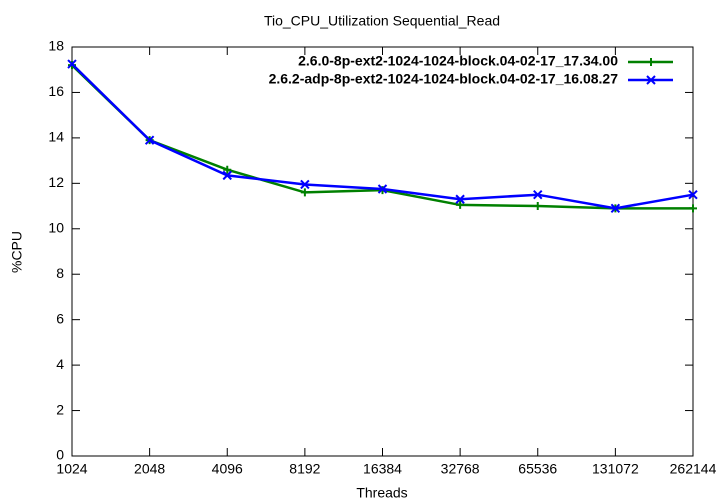  Describe the element at coordinates (304, 469) in the screenshot. I see `x-tick-label: 8192` at that location.